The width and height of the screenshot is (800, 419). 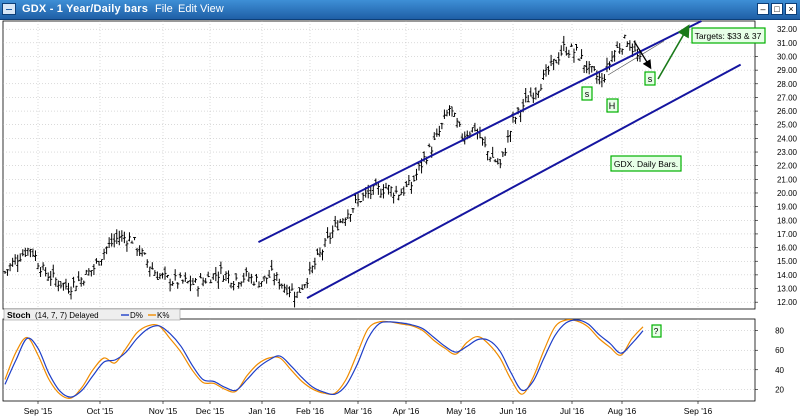 What do you see at coordinates (770, 360) in the screenshot?
I see `stoch-axis: 20 40 60 80` at bounding box center [770, 360].